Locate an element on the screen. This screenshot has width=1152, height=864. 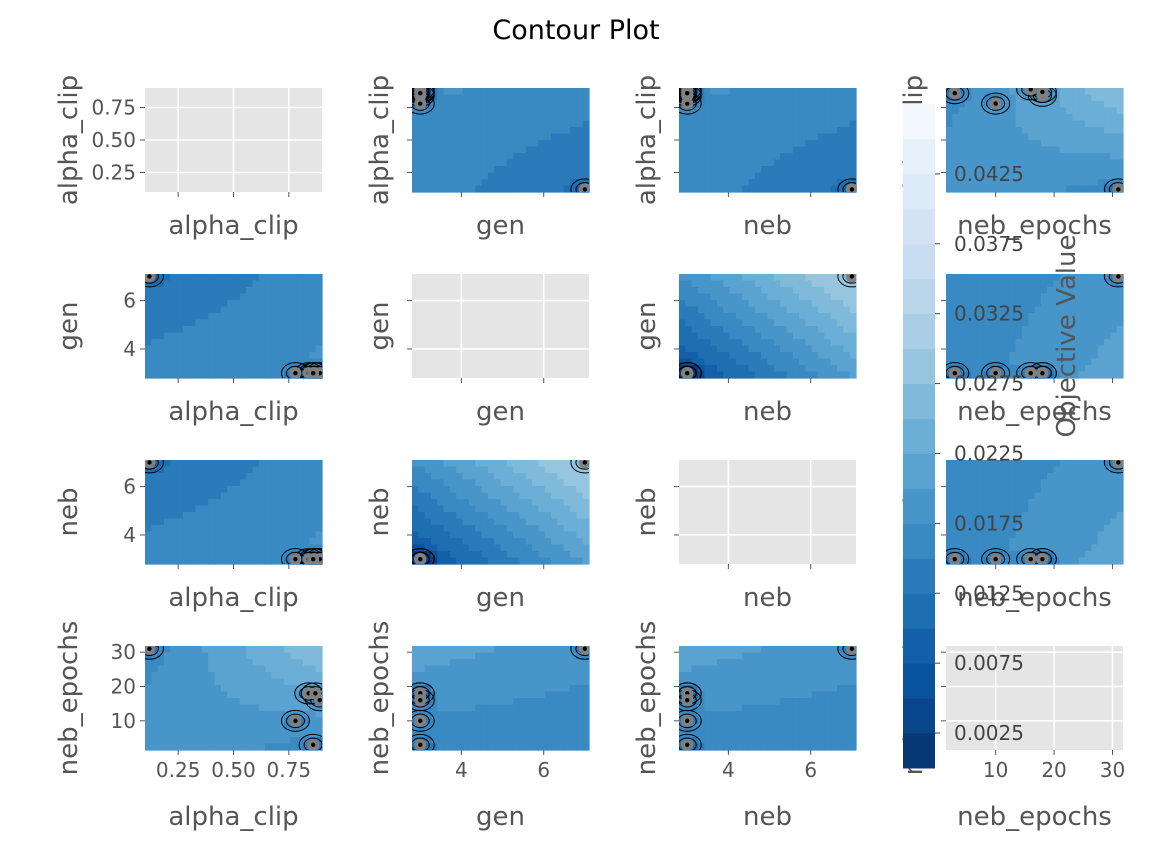
x-axis-label: alpha_clip is located at coordinates (233, 226).